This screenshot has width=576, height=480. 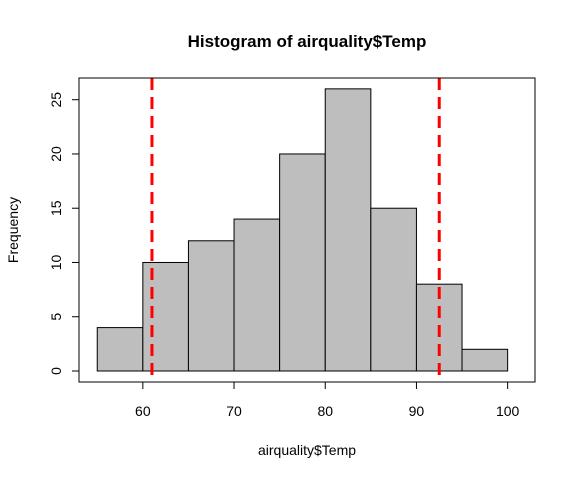 I want to click on chart-title: Histogram of airquality$Temp, so click(x=307, y=41).